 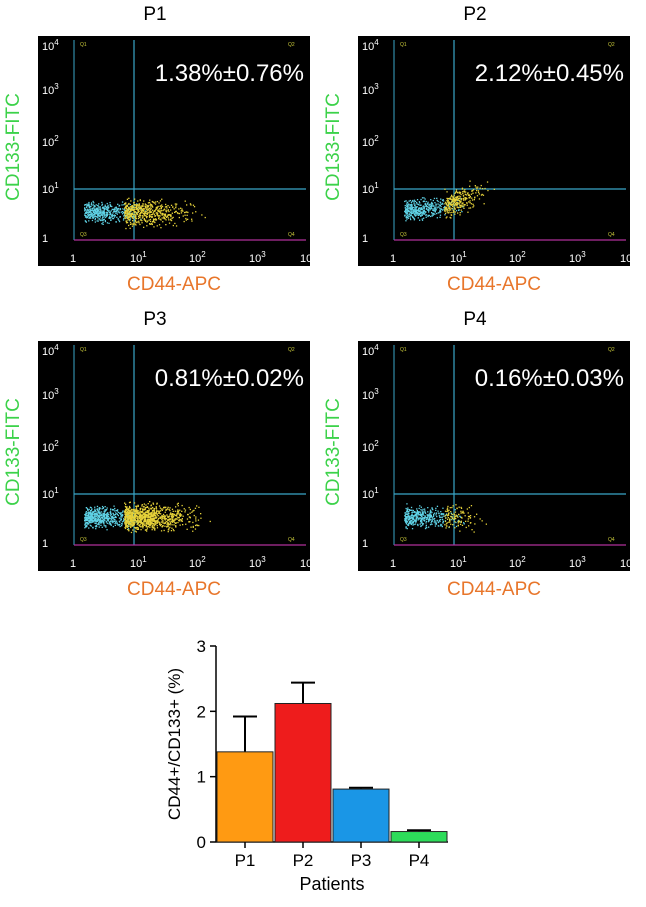 What do you see at coordinates (306, 765) in the screenshot?
I see `bar-chart: 0 1 2 3 P1 P2 P3 P4 Patients CD44+/CD133+ (%)` at bounding box center [306, 765].